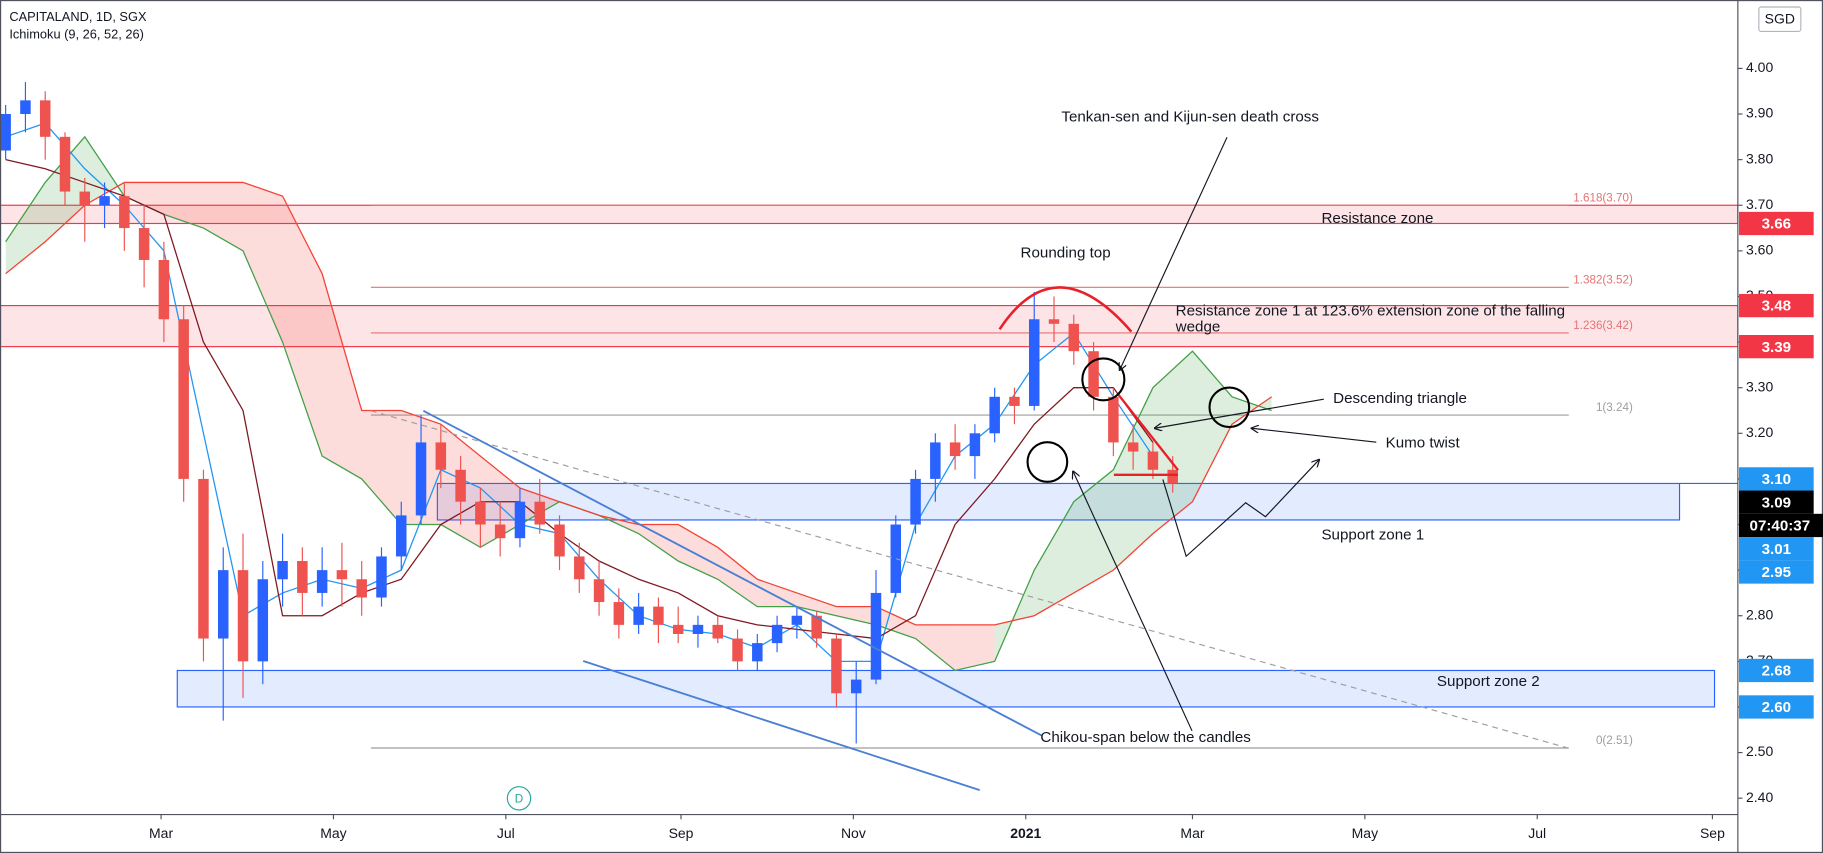 This screenshot has width=1823, height=853. I want to click on zone-label: Support zone 1, so click(1372, 534).